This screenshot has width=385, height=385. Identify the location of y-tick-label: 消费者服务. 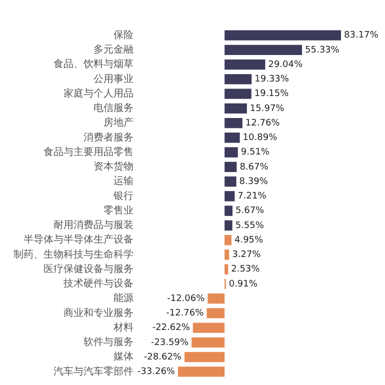
(108, 137).